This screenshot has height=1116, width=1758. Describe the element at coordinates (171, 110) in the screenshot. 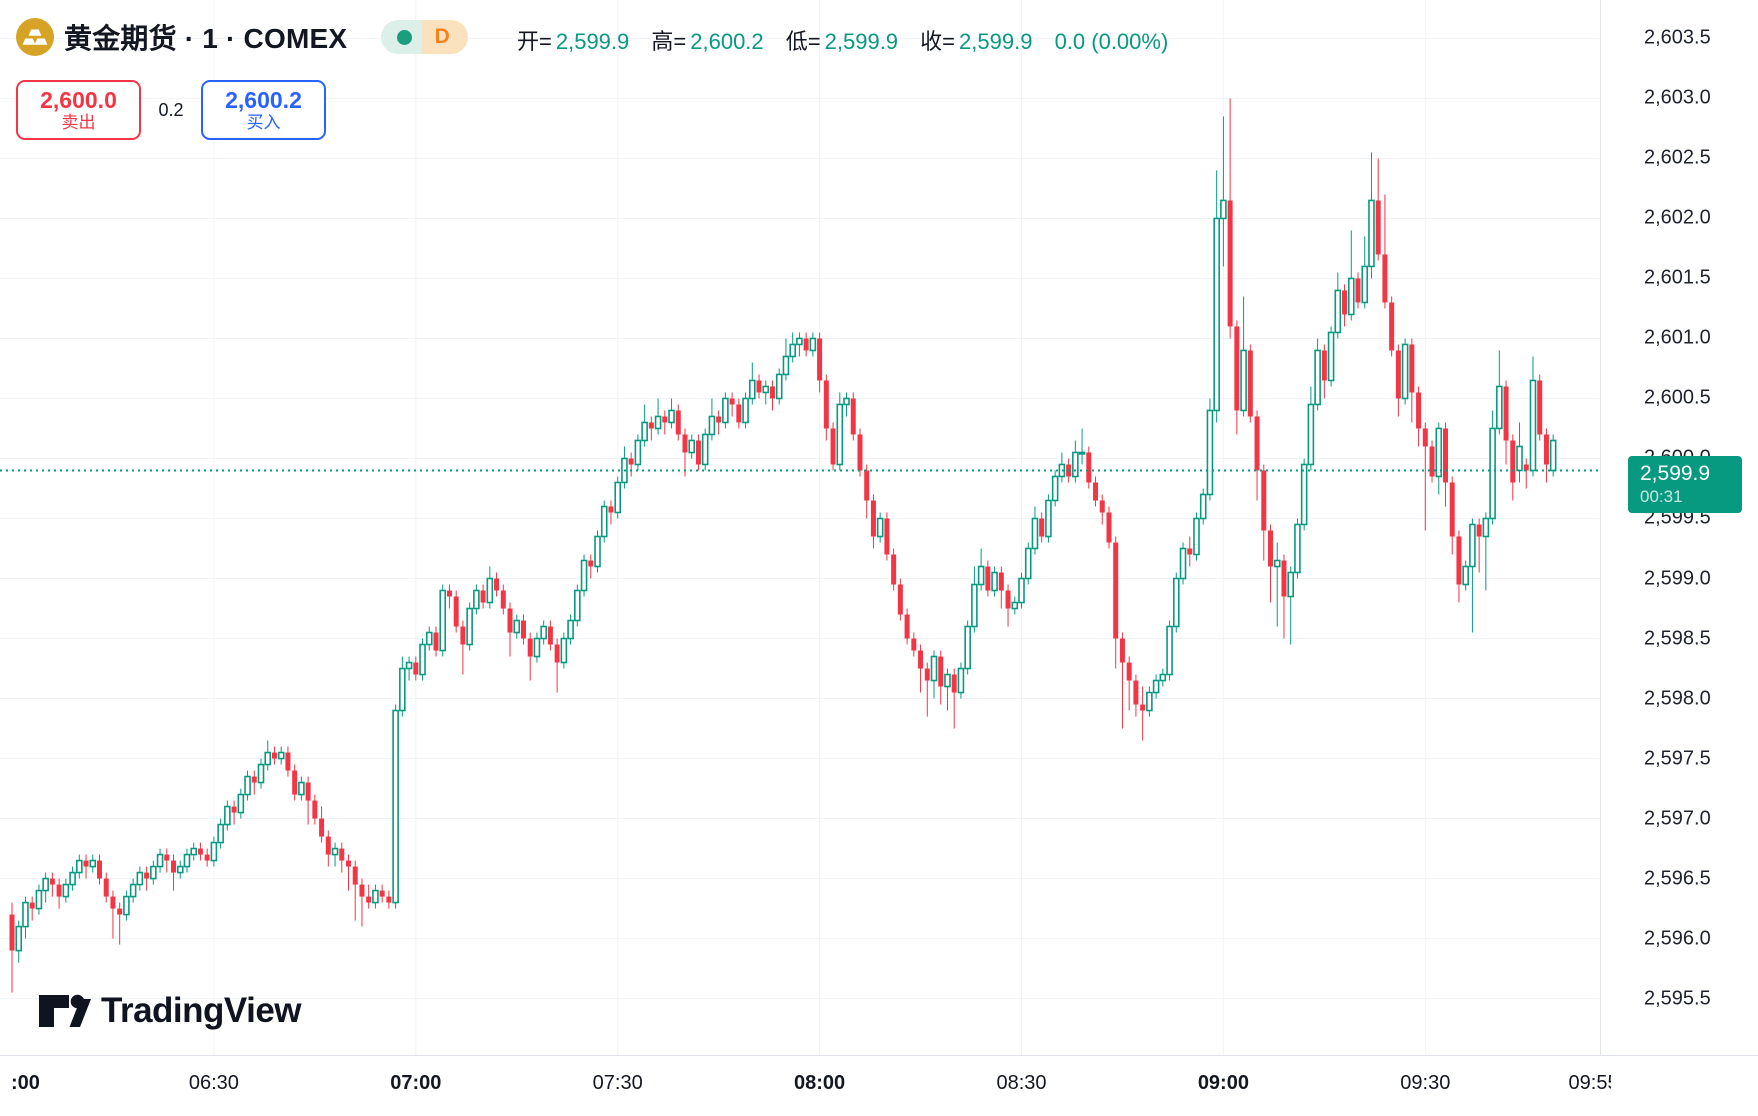

I see `trade-panel: 2,600.0 卖出 0.2 2,600.2 买入` at that location.